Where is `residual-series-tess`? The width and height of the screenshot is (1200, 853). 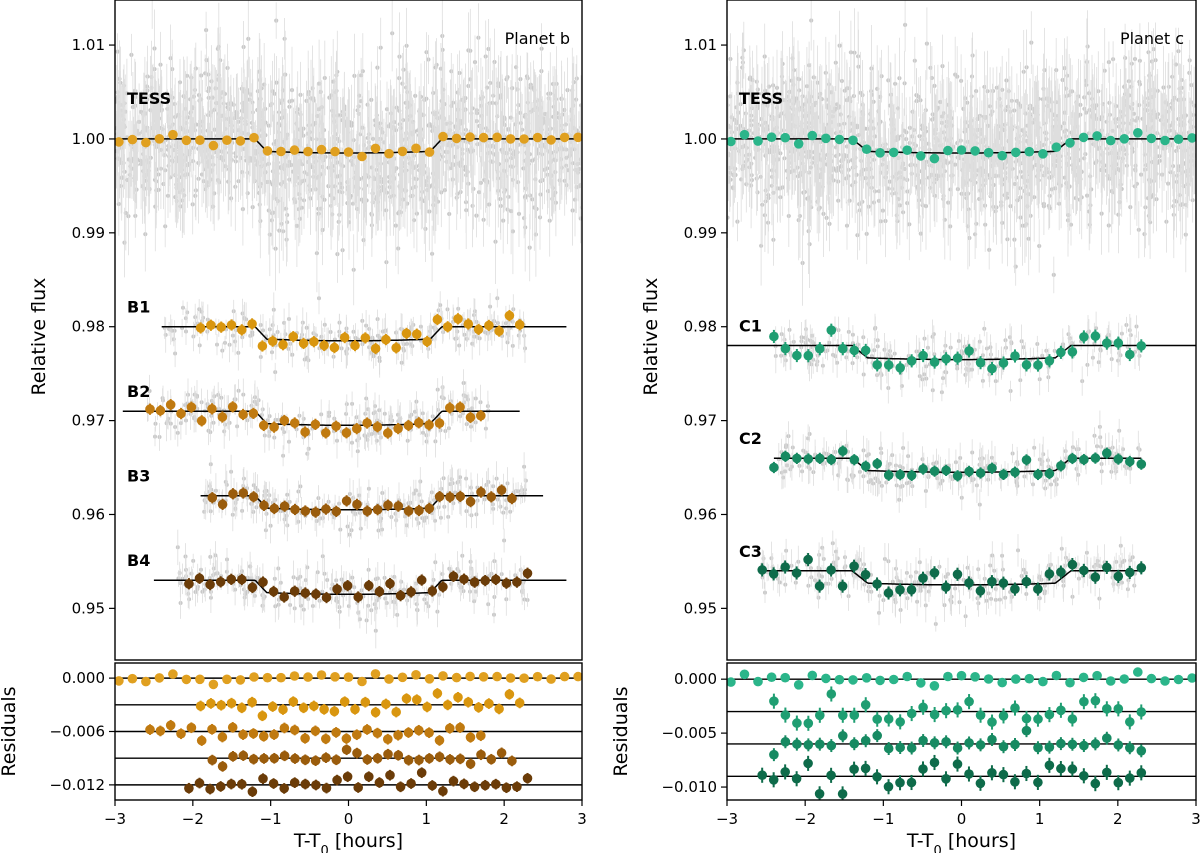
residual-series-tess is located at coordinates (348, 679).